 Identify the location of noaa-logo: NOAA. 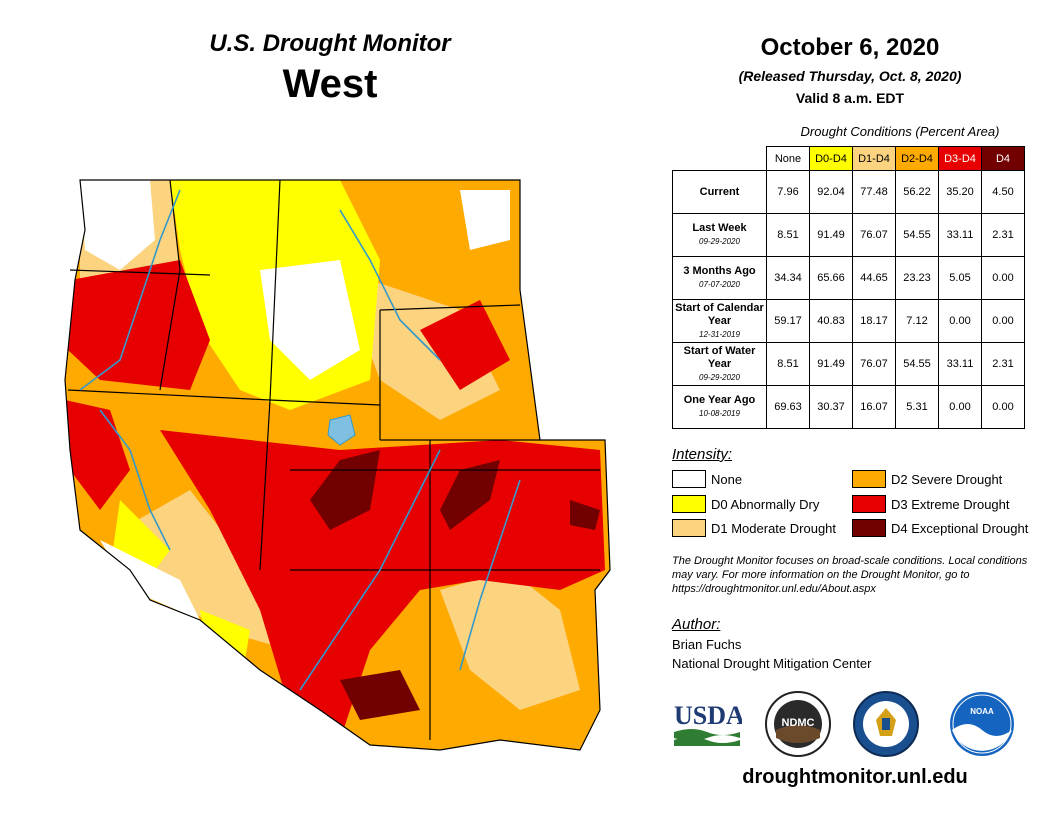
(982, 724).